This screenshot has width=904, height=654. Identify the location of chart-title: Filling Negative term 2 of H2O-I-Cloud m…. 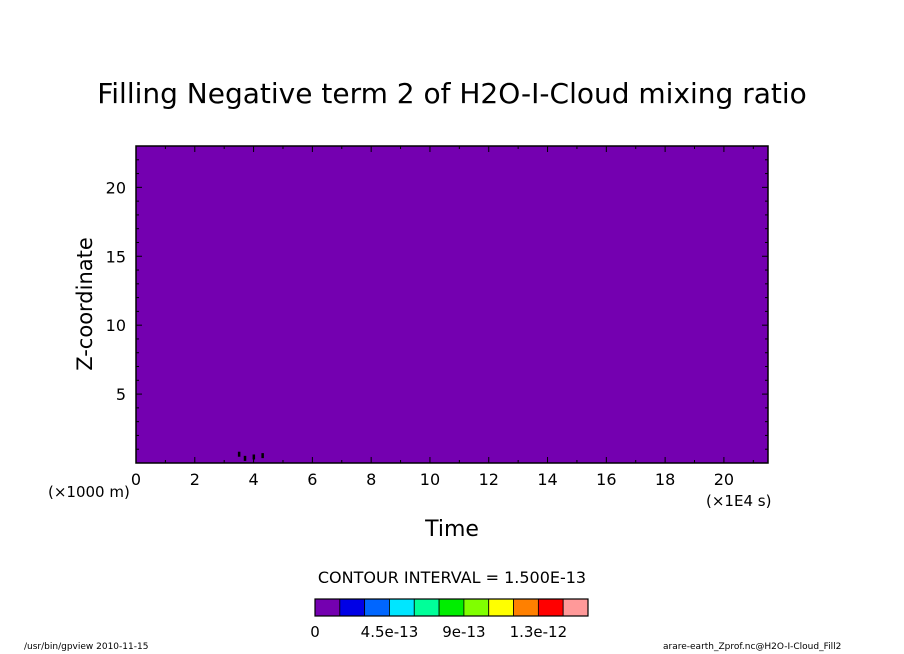
(452, 93).